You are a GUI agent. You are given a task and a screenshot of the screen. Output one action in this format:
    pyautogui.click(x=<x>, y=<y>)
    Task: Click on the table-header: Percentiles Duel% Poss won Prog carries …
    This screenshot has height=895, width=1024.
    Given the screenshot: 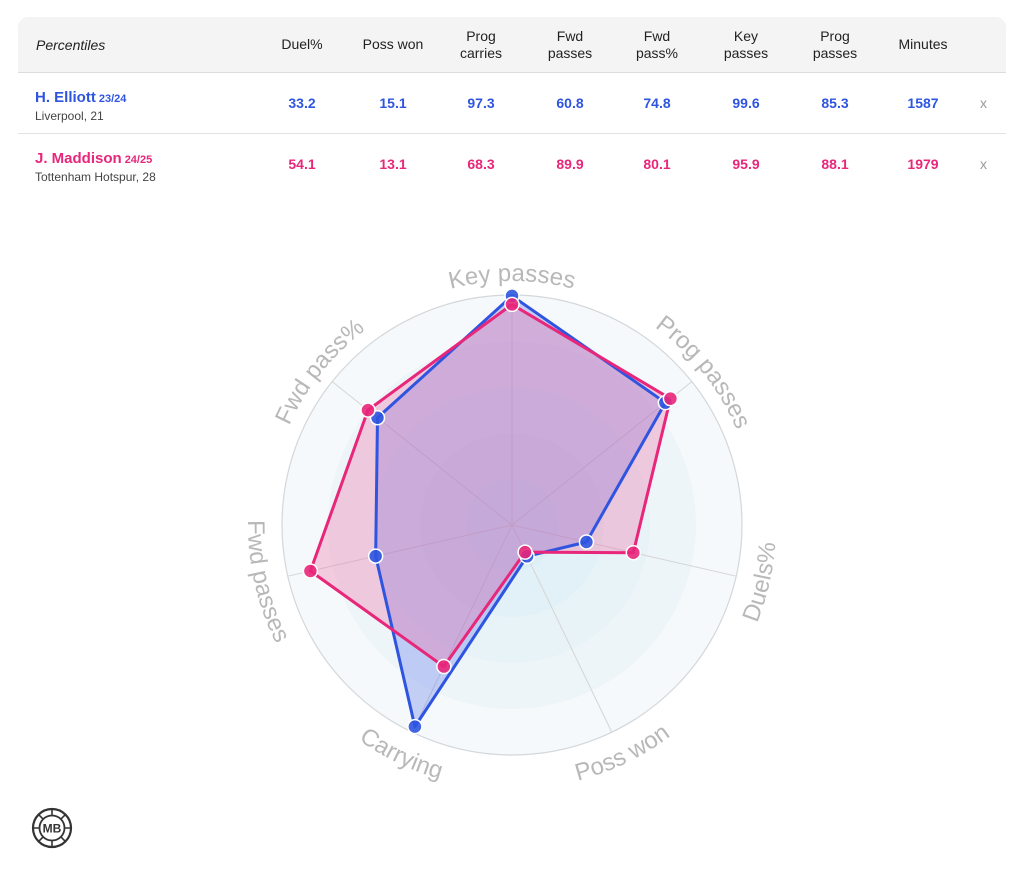 What is the action you would take?
    pyautogui.click(x=512, y=45)
    